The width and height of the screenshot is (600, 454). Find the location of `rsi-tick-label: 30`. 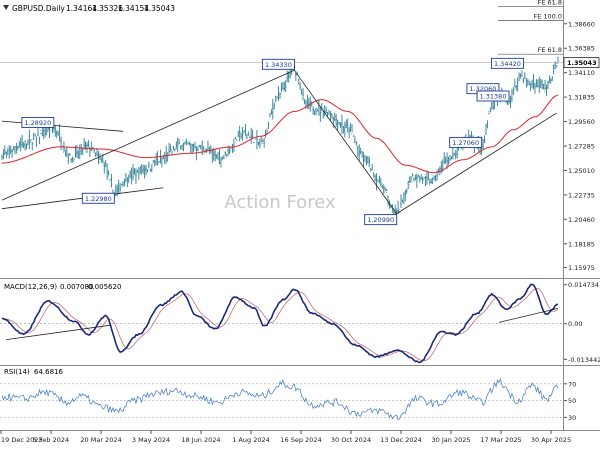

rsi-tick-label: 30 is located at coordinates (572, 418).